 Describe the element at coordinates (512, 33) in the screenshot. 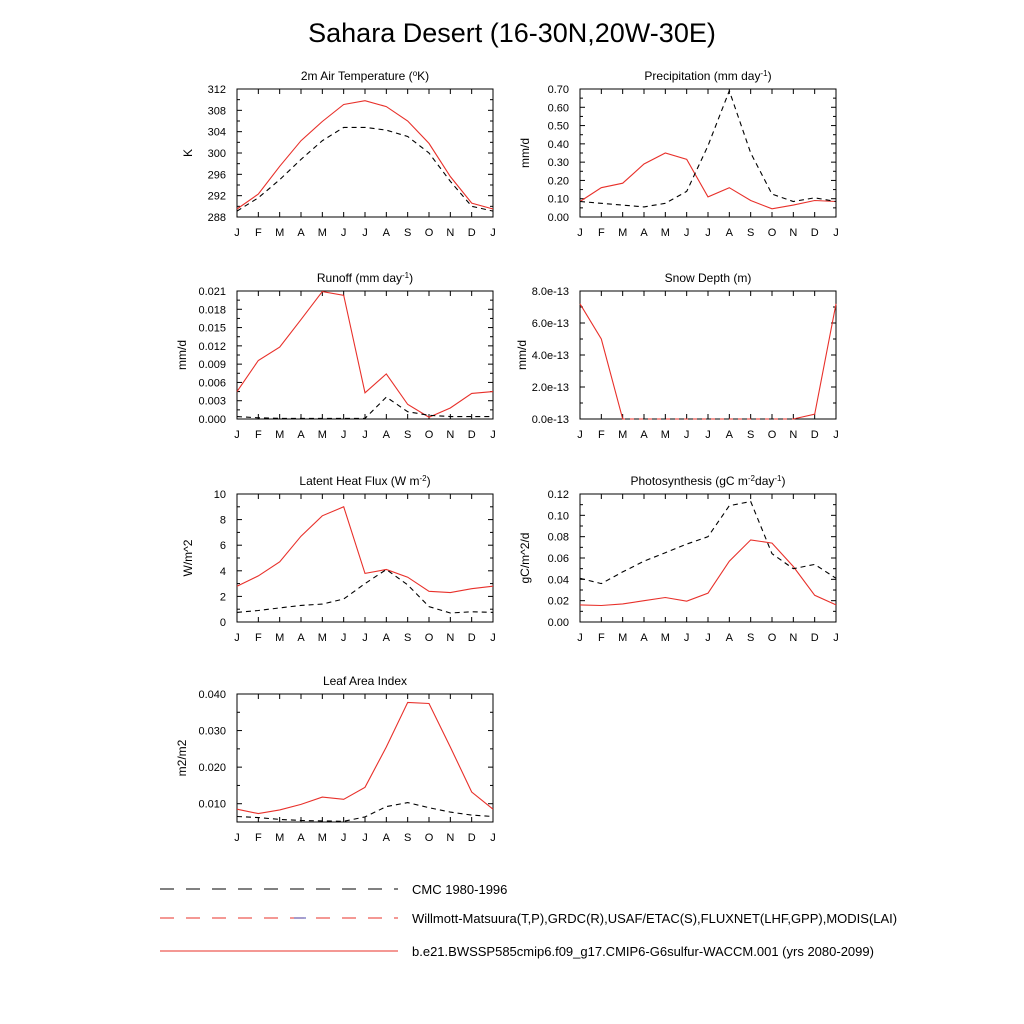

I see `figure-title: Sahara Desert (16-30N,20W-30E)` at that location.